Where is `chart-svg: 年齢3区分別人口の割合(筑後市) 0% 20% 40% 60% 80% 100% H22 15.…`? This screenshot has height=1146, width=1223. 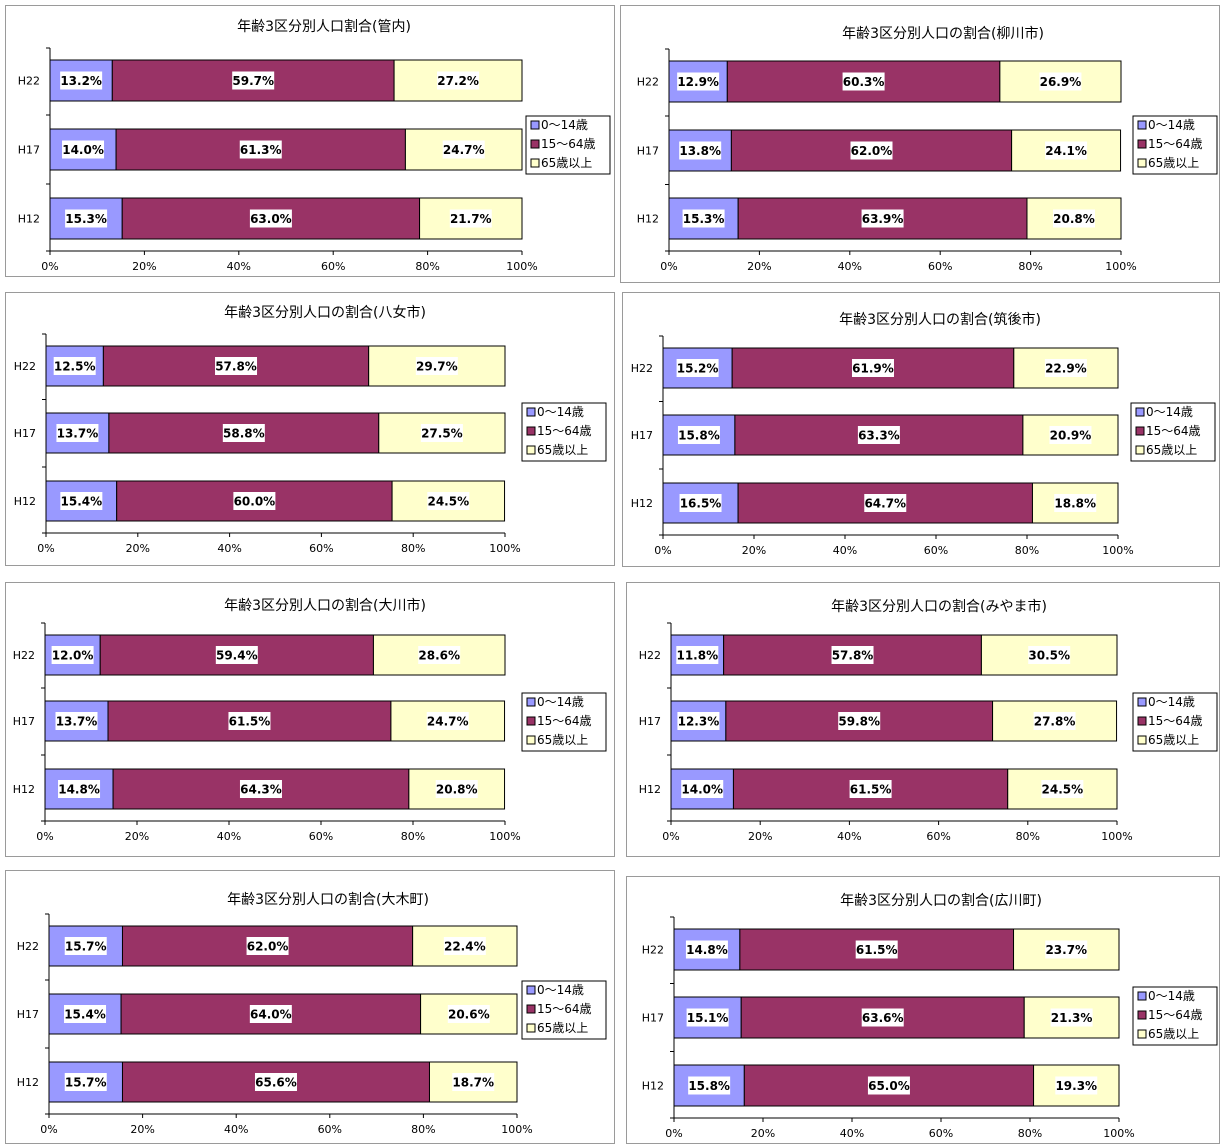
chart-svg: 年齢3区分別人口の割合(筑後市) 0% 20% 40% 60% 80% 100% H22 15.… is located at coordinates (923, 434).